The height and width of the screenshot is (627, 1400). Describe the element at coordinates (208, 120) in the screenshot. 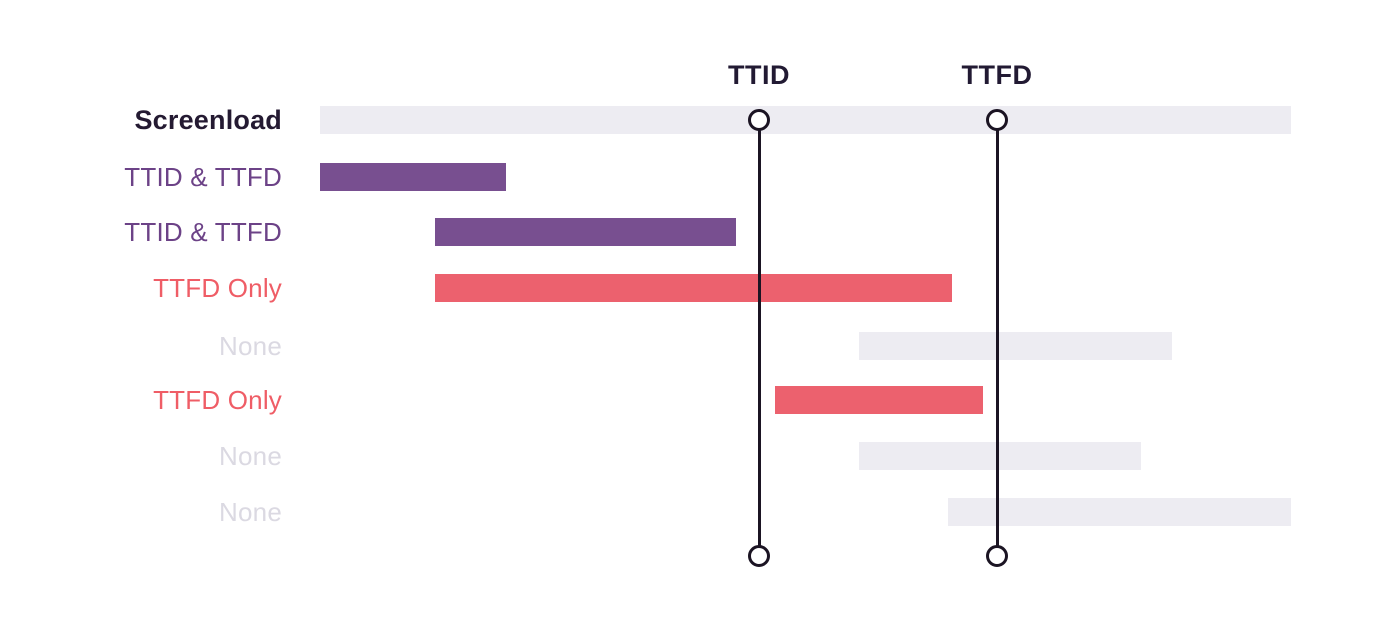

I see `row-label: Screenload` at that location.